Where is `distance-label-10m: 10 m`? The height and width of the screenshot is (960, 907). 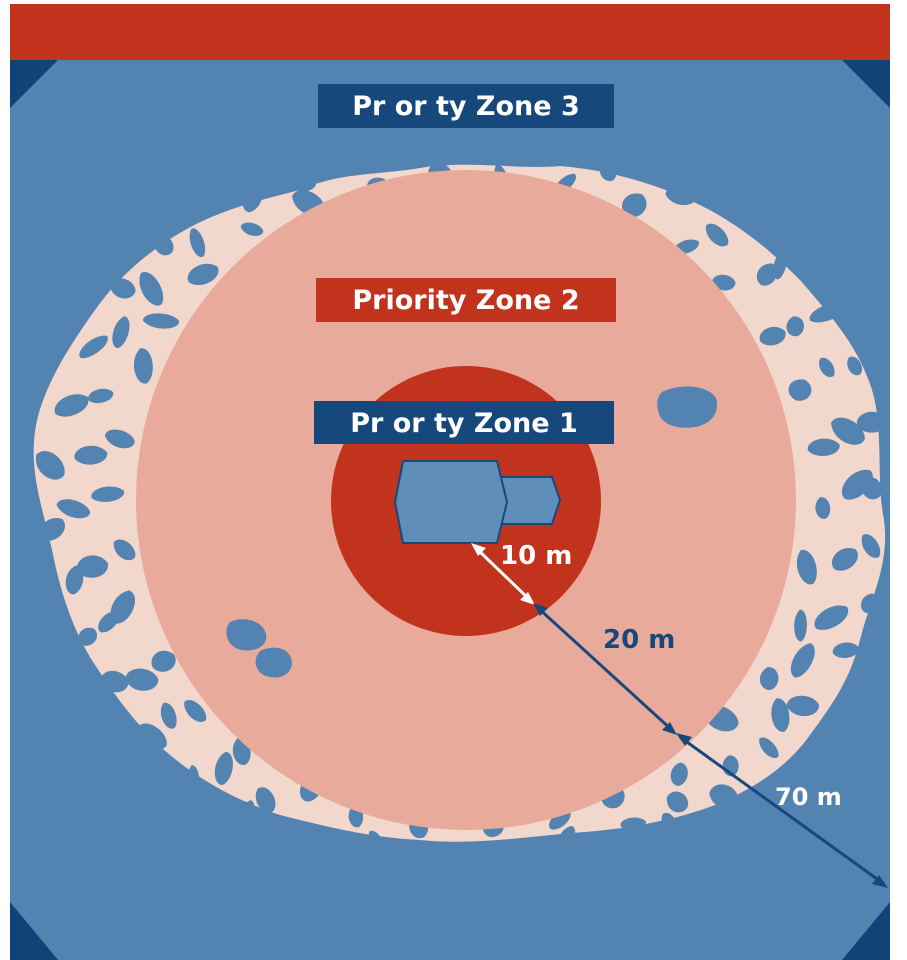 distance-label-10m: 10 m is located at coordinates (536, 556).